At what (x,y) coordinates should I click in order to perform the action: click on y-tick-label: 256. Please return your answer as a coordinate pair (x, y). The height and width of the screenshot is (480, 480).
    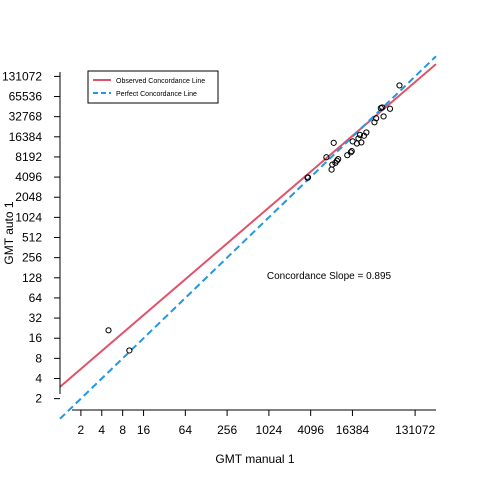
    Looking at the image, I should click on (32, 258).